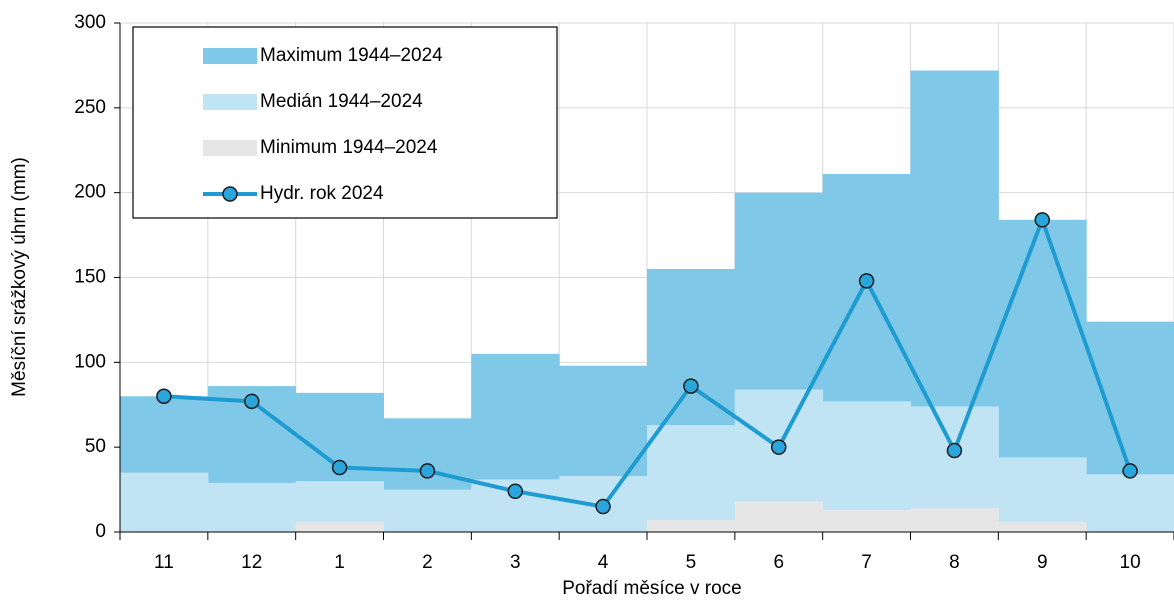 The width and height of the screenshot is (1174, 601). Describe the element at coordinates (778, 562) in the screenshot. I see `x-tick-label: 6` at that location.